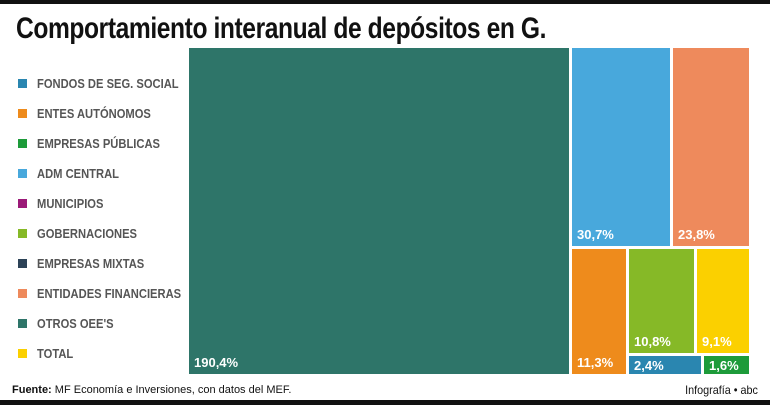  I want to click on treemap-tile: 23,8%, so click(711, 147).